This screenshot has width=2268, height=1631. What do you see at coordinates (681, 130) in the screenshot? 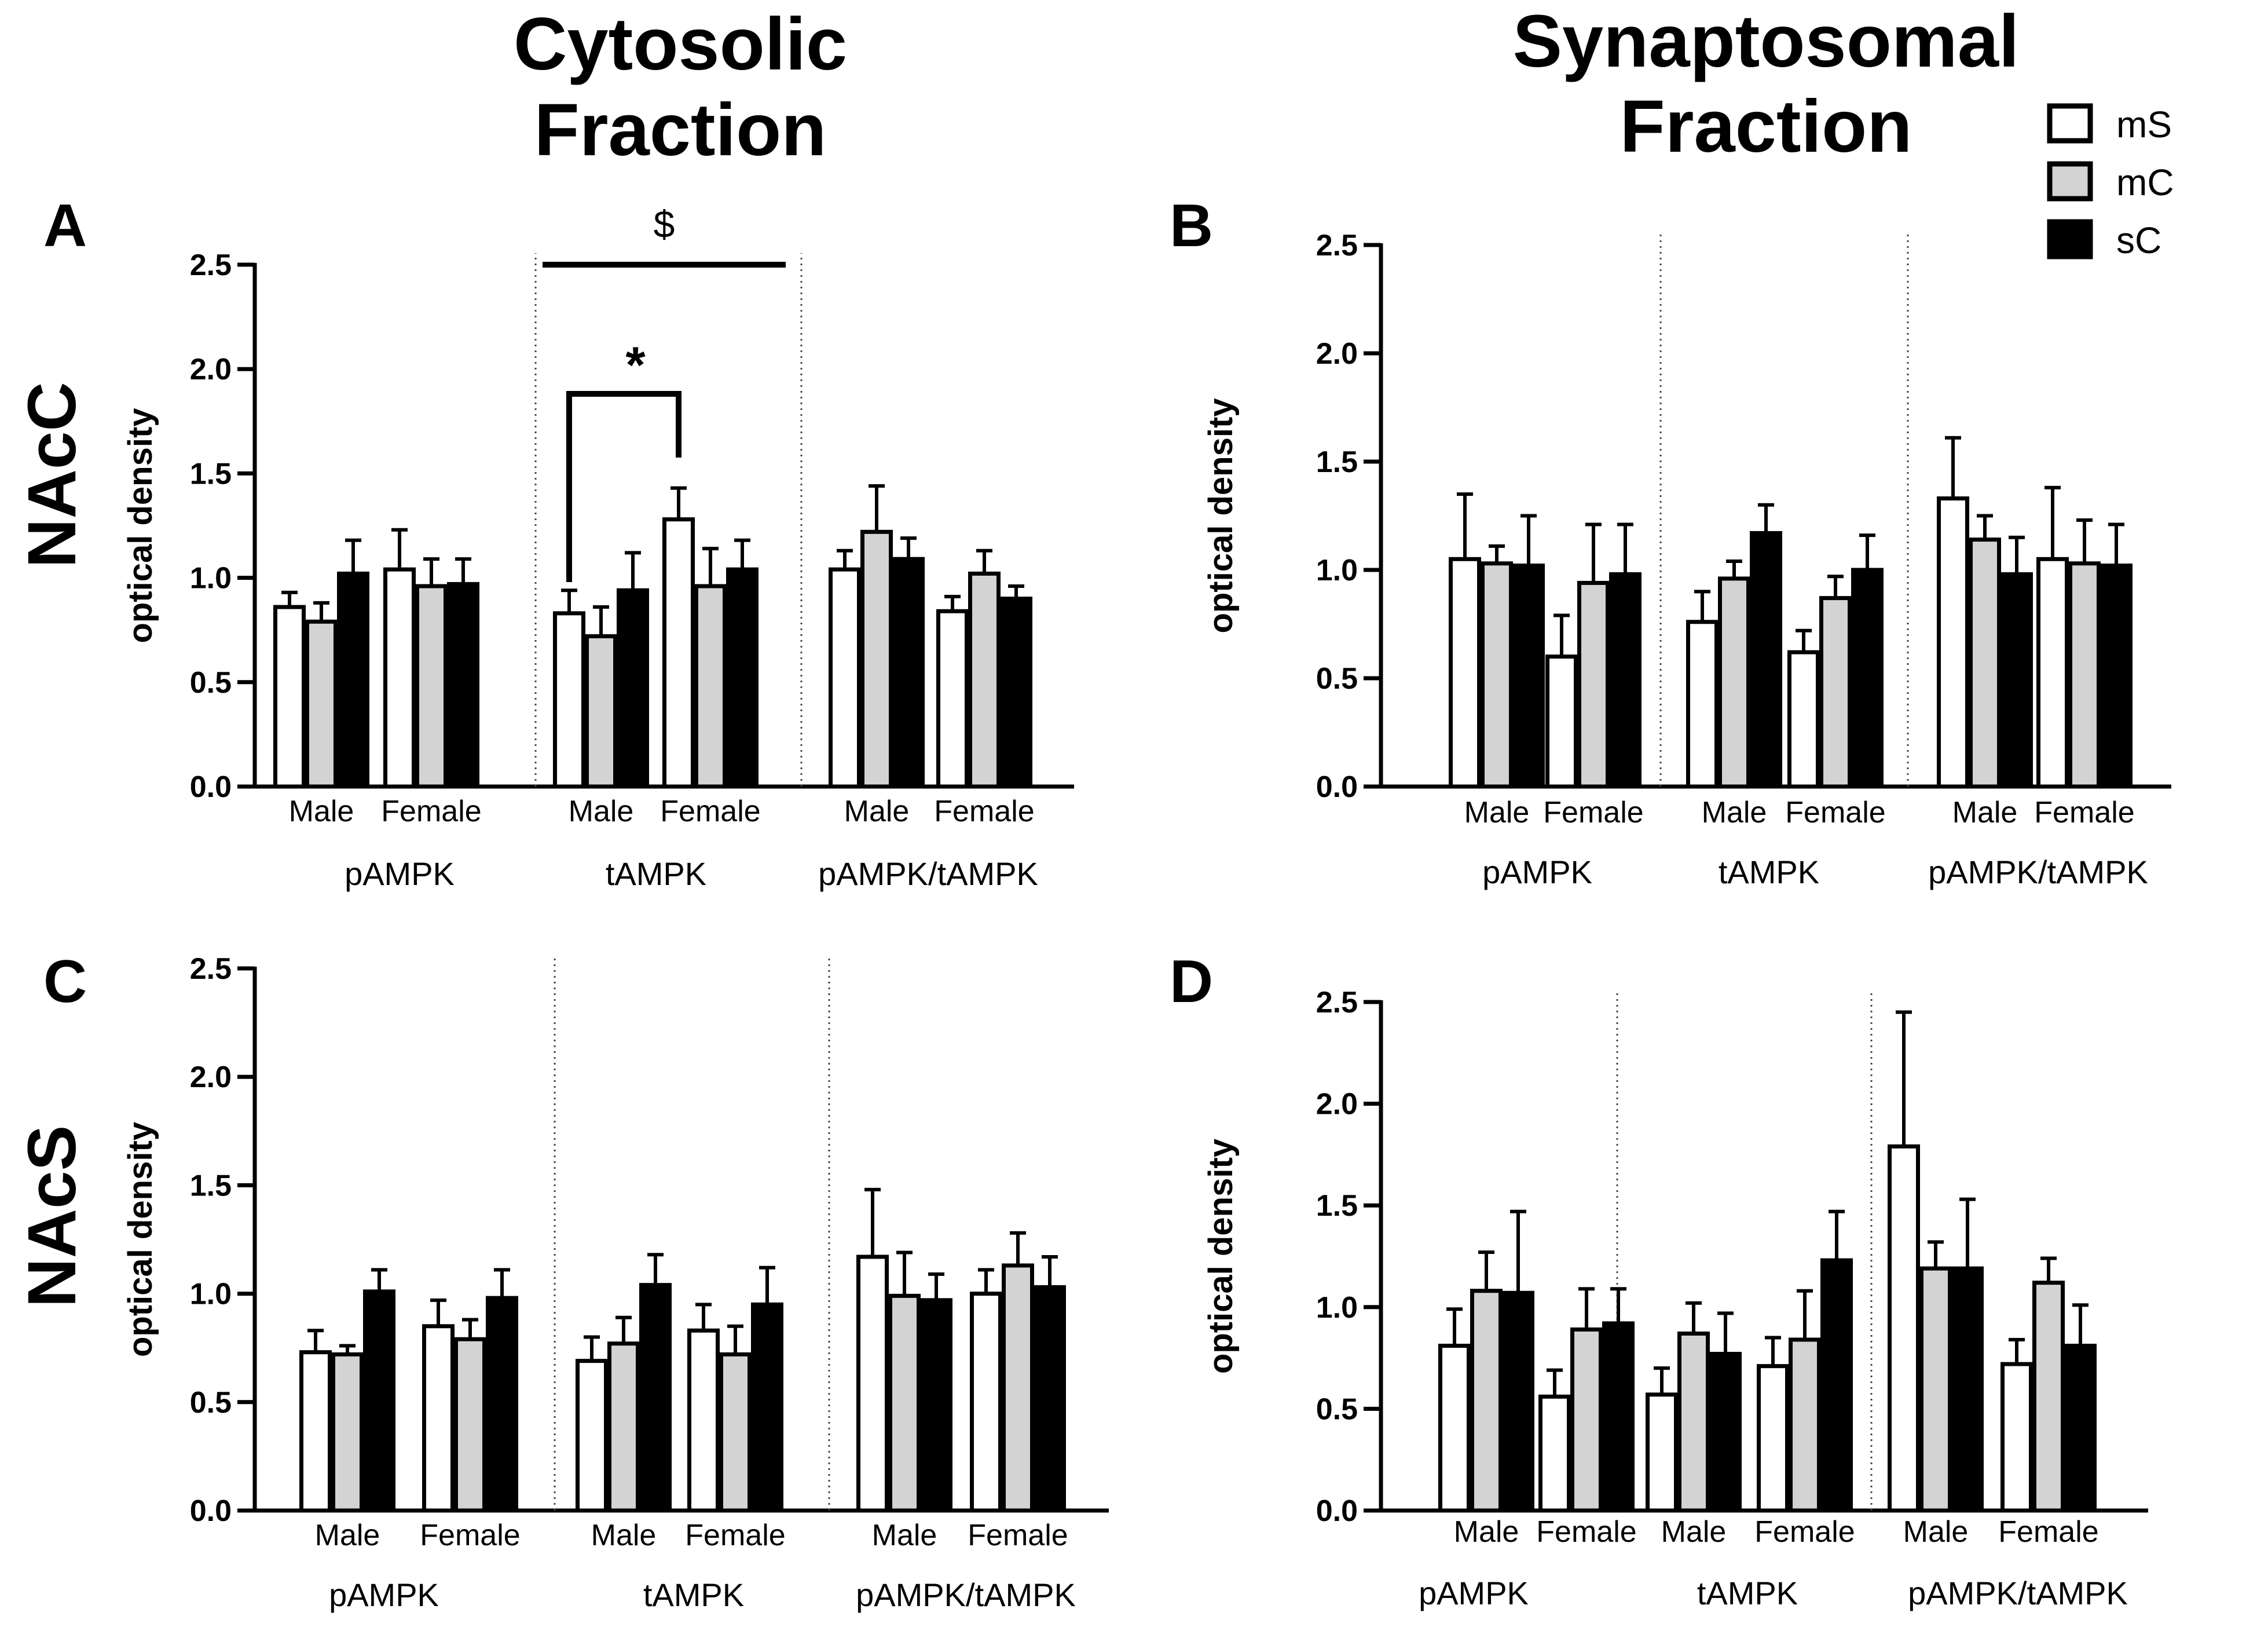
I see `cytosolic-title-line2: Fraction` at bounding box center [681, 130].